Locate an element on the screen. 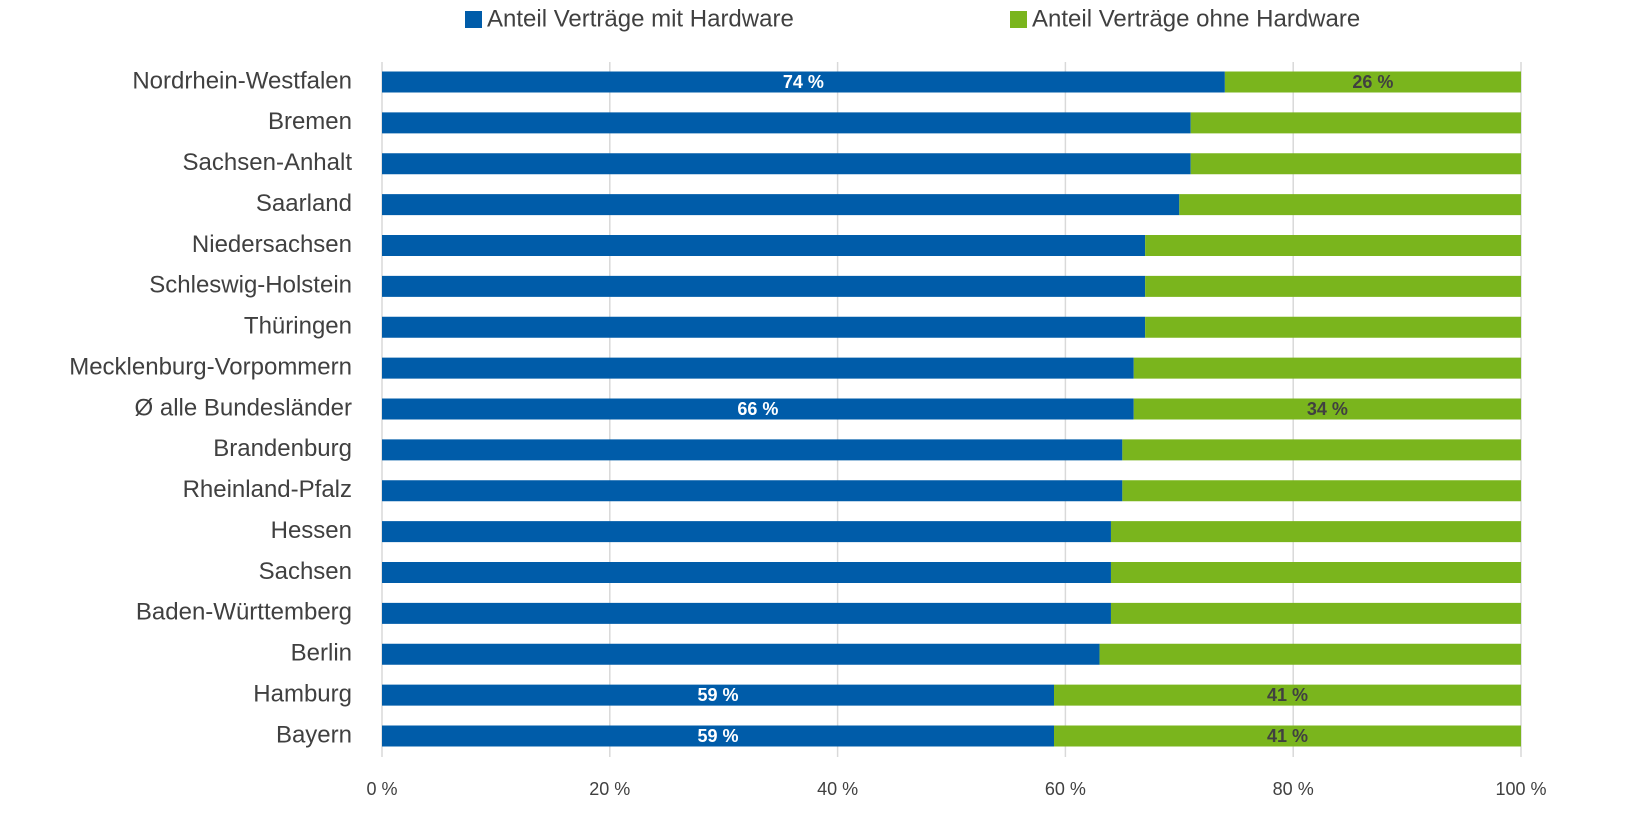  x-tick-label: 40 % is located at coordinates (837, 789).